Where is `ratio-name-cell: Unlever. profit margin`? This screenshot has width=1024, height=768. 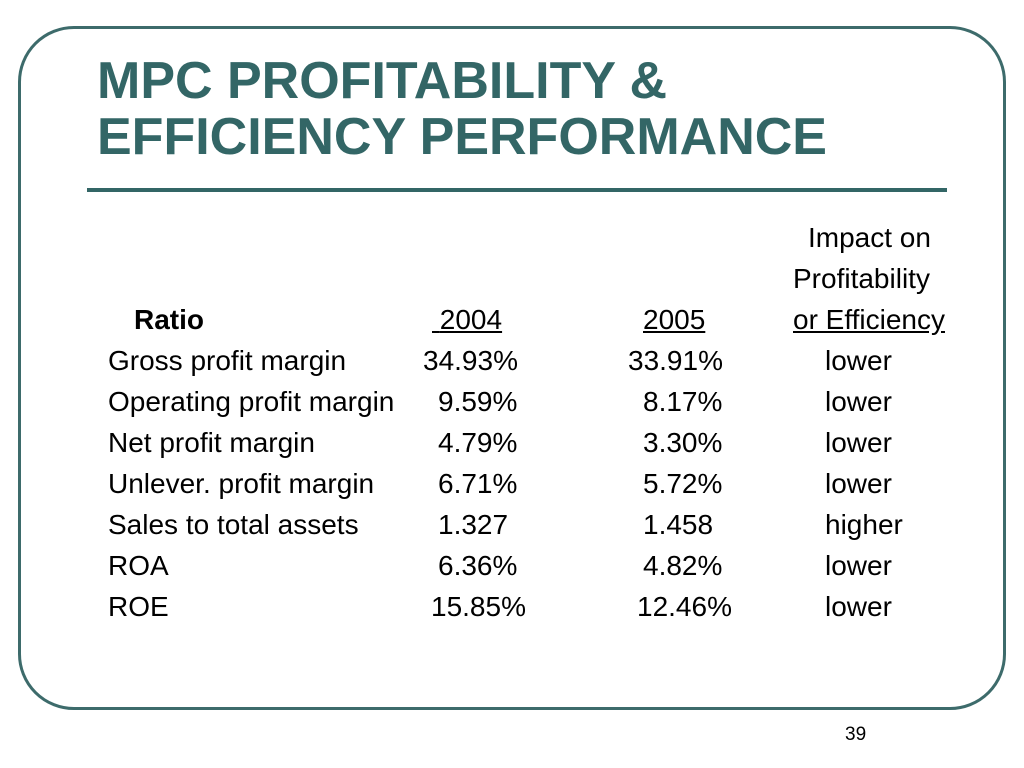
ratio-name-cell: Unlever. profit margin is located at coordinates (241, 483).